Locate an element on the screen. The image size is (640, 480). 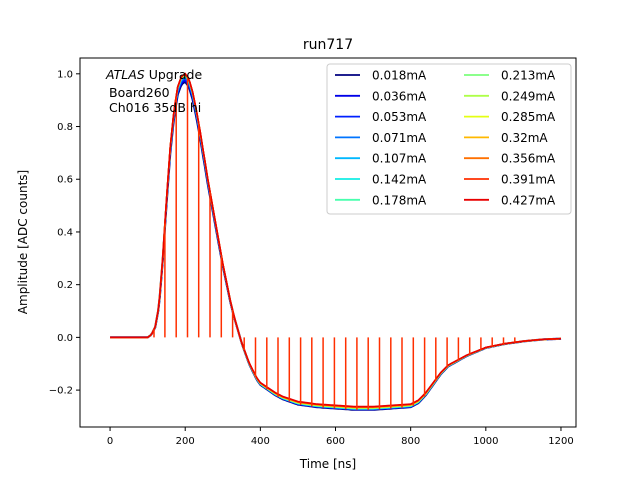
y-tick-label-1: 0.0 is located at coordinates (65, 338).